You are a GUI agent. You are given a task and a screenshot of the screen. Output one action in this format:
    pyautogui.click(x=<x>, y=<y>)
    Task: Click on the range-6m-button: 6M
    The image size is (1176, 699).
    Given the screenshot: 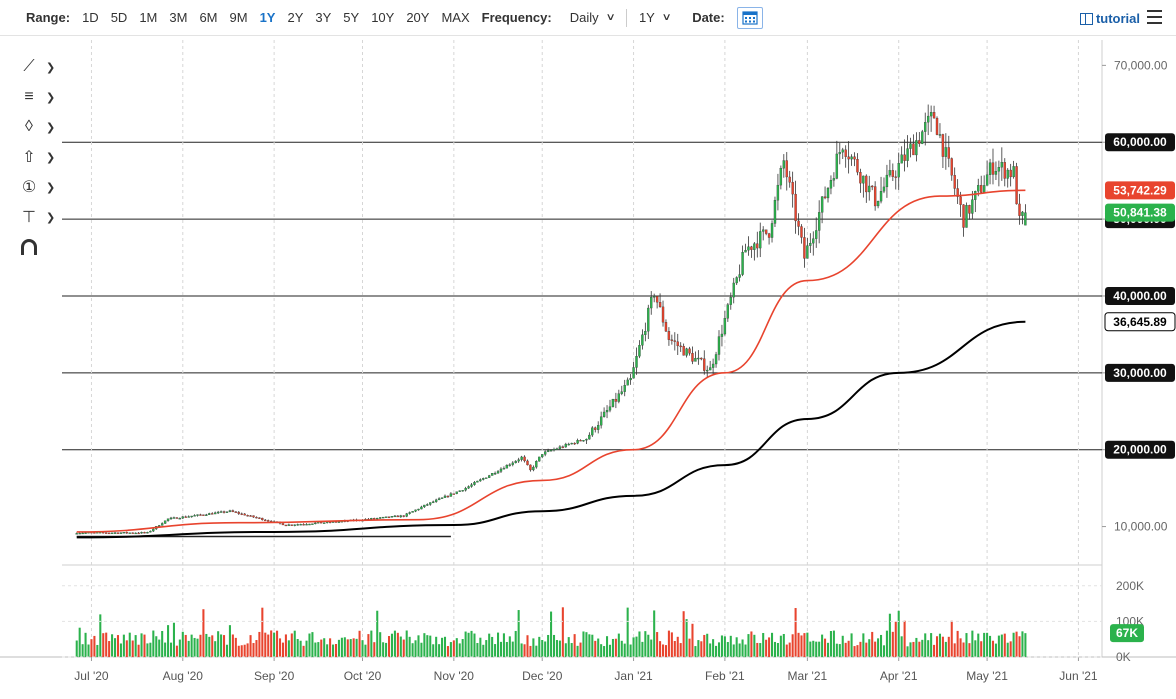 What is the action you would take?
    pyautogui.click(x=208, y=17)
    